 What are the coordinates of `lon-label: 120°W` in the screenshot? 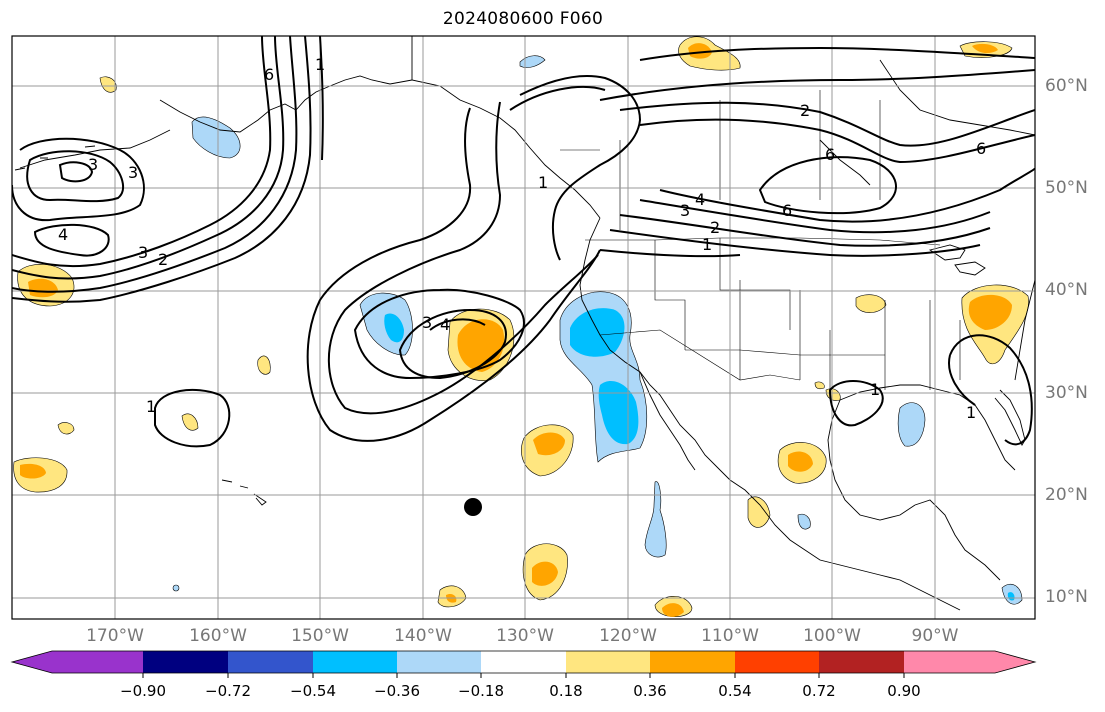 It's located at (628, 636).